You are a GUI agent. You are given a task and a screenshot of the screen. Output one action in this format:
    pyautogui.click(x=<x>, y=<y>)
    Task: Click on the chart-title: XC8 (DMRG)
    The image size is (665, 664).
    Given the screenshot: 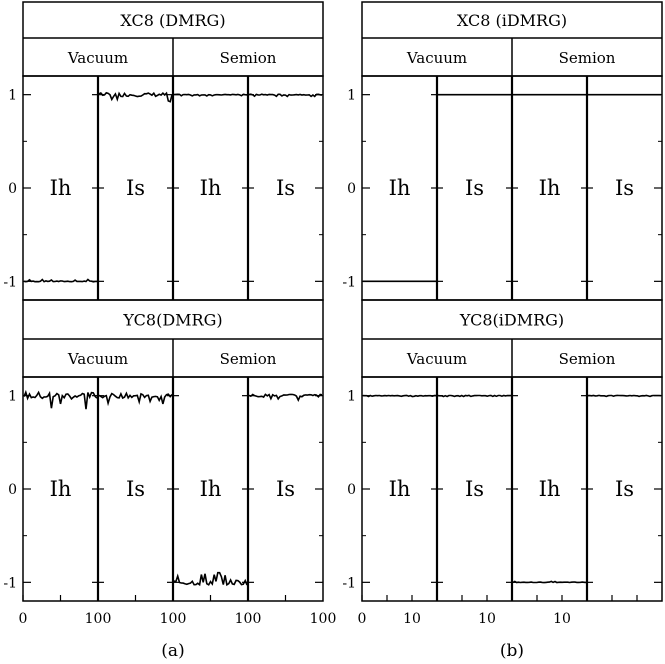 What is the action you would take?
    pyautogui.click(x=172, y=20)
    